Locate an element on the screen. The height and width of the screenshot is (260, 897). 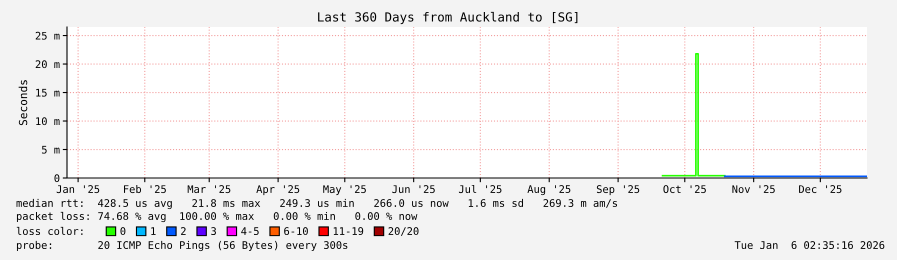
legend-label: 6-10 is located at coordinates (296, 231).